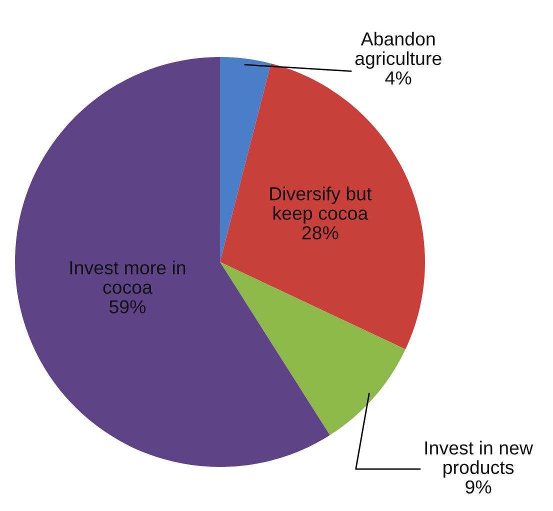 This screenshot has height=511, width=553. What do you see at coordinates (398, 78) in the screenshot?
I see `data-label: 4%` at bounding box center [398, 78].